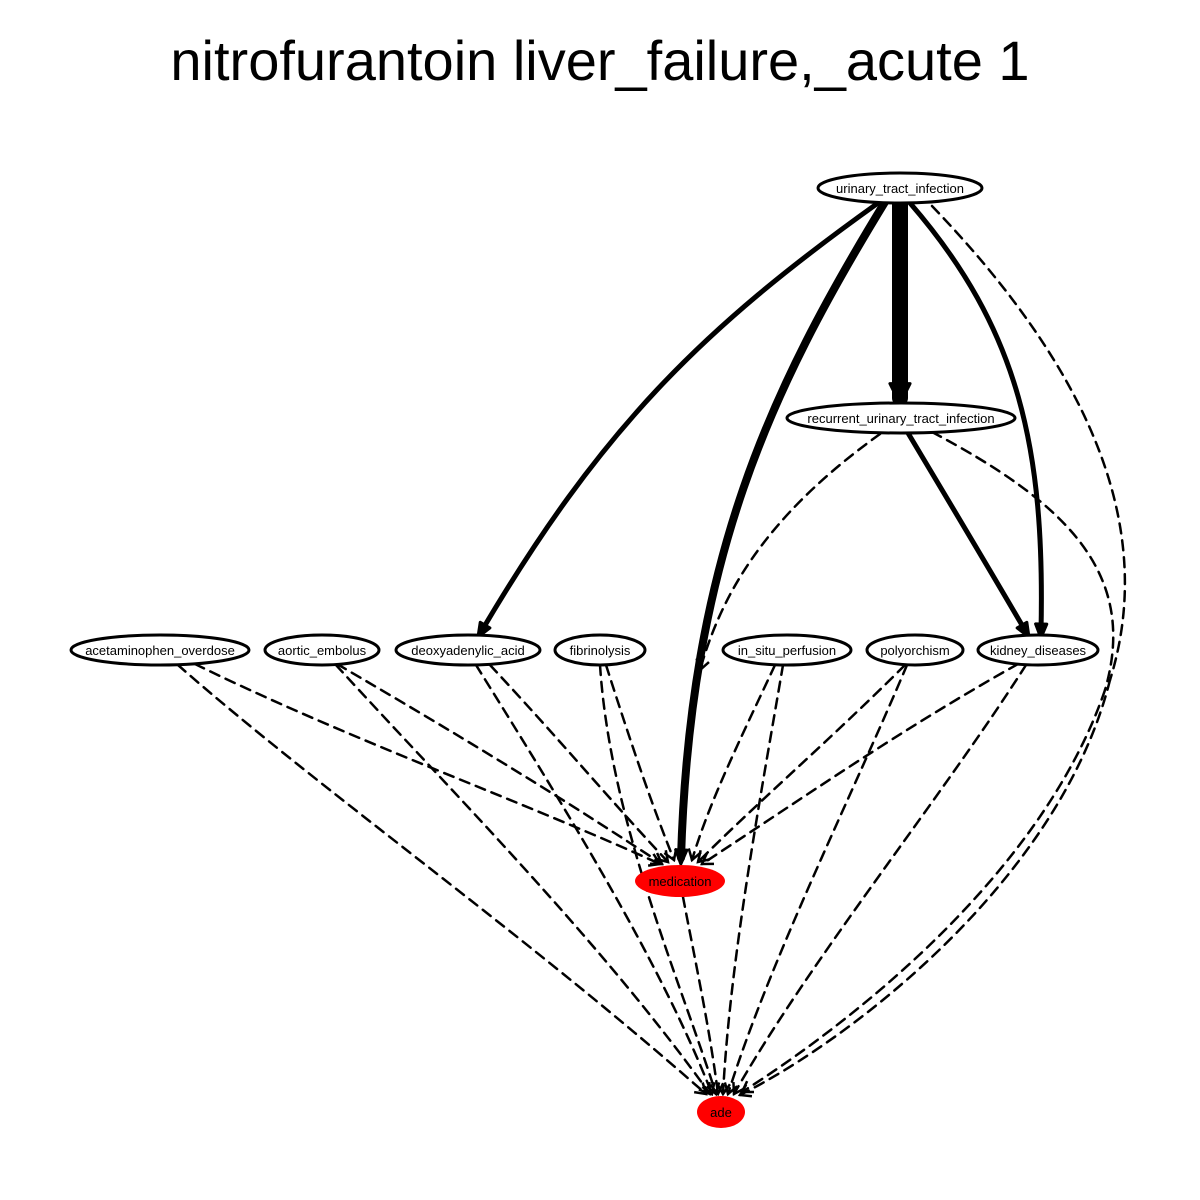 Image resolution: width=1200 pixels, height=1200 pixels. I want to click on node-ade-ellipse, so click(721, 1112).